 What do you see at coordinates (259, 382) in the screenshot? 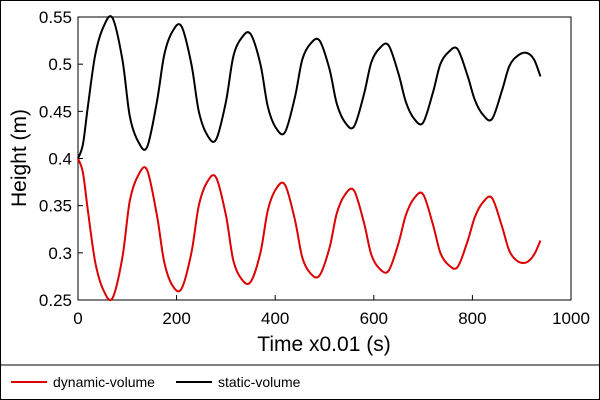
I see `legend-label-static-volume: static-volume` at bounding box center [259, 382].